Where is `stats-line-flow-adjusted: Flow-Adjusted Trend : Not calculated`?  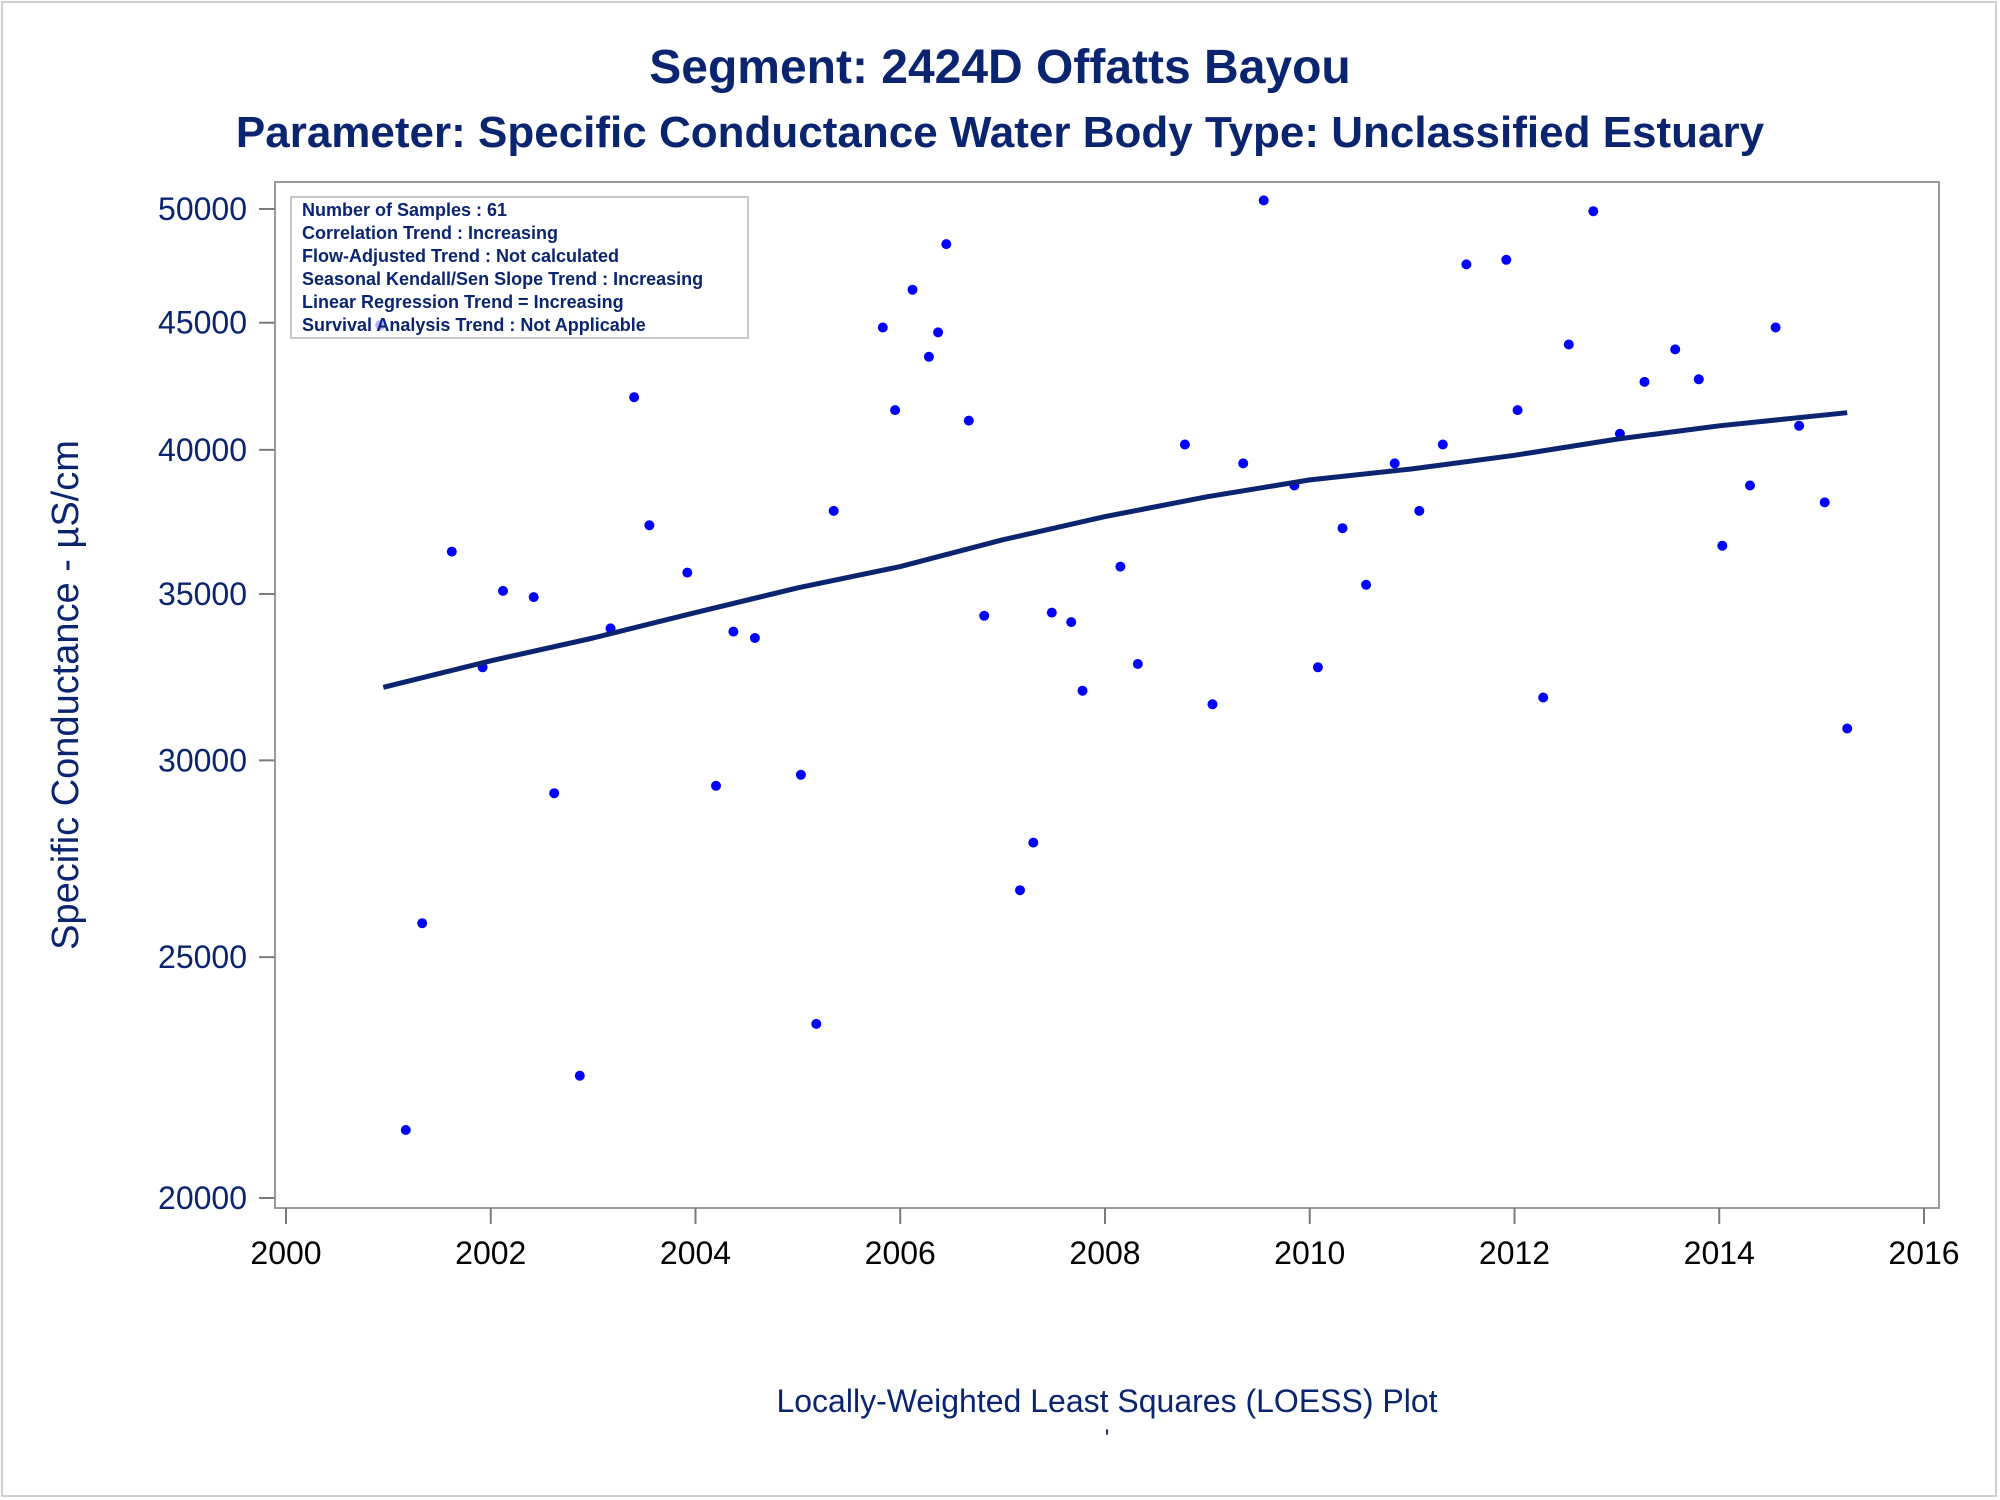 stats-line-flow-adjusted: Flow-Adjusted Trend : Not calculated is located at coordinates (460, 256).